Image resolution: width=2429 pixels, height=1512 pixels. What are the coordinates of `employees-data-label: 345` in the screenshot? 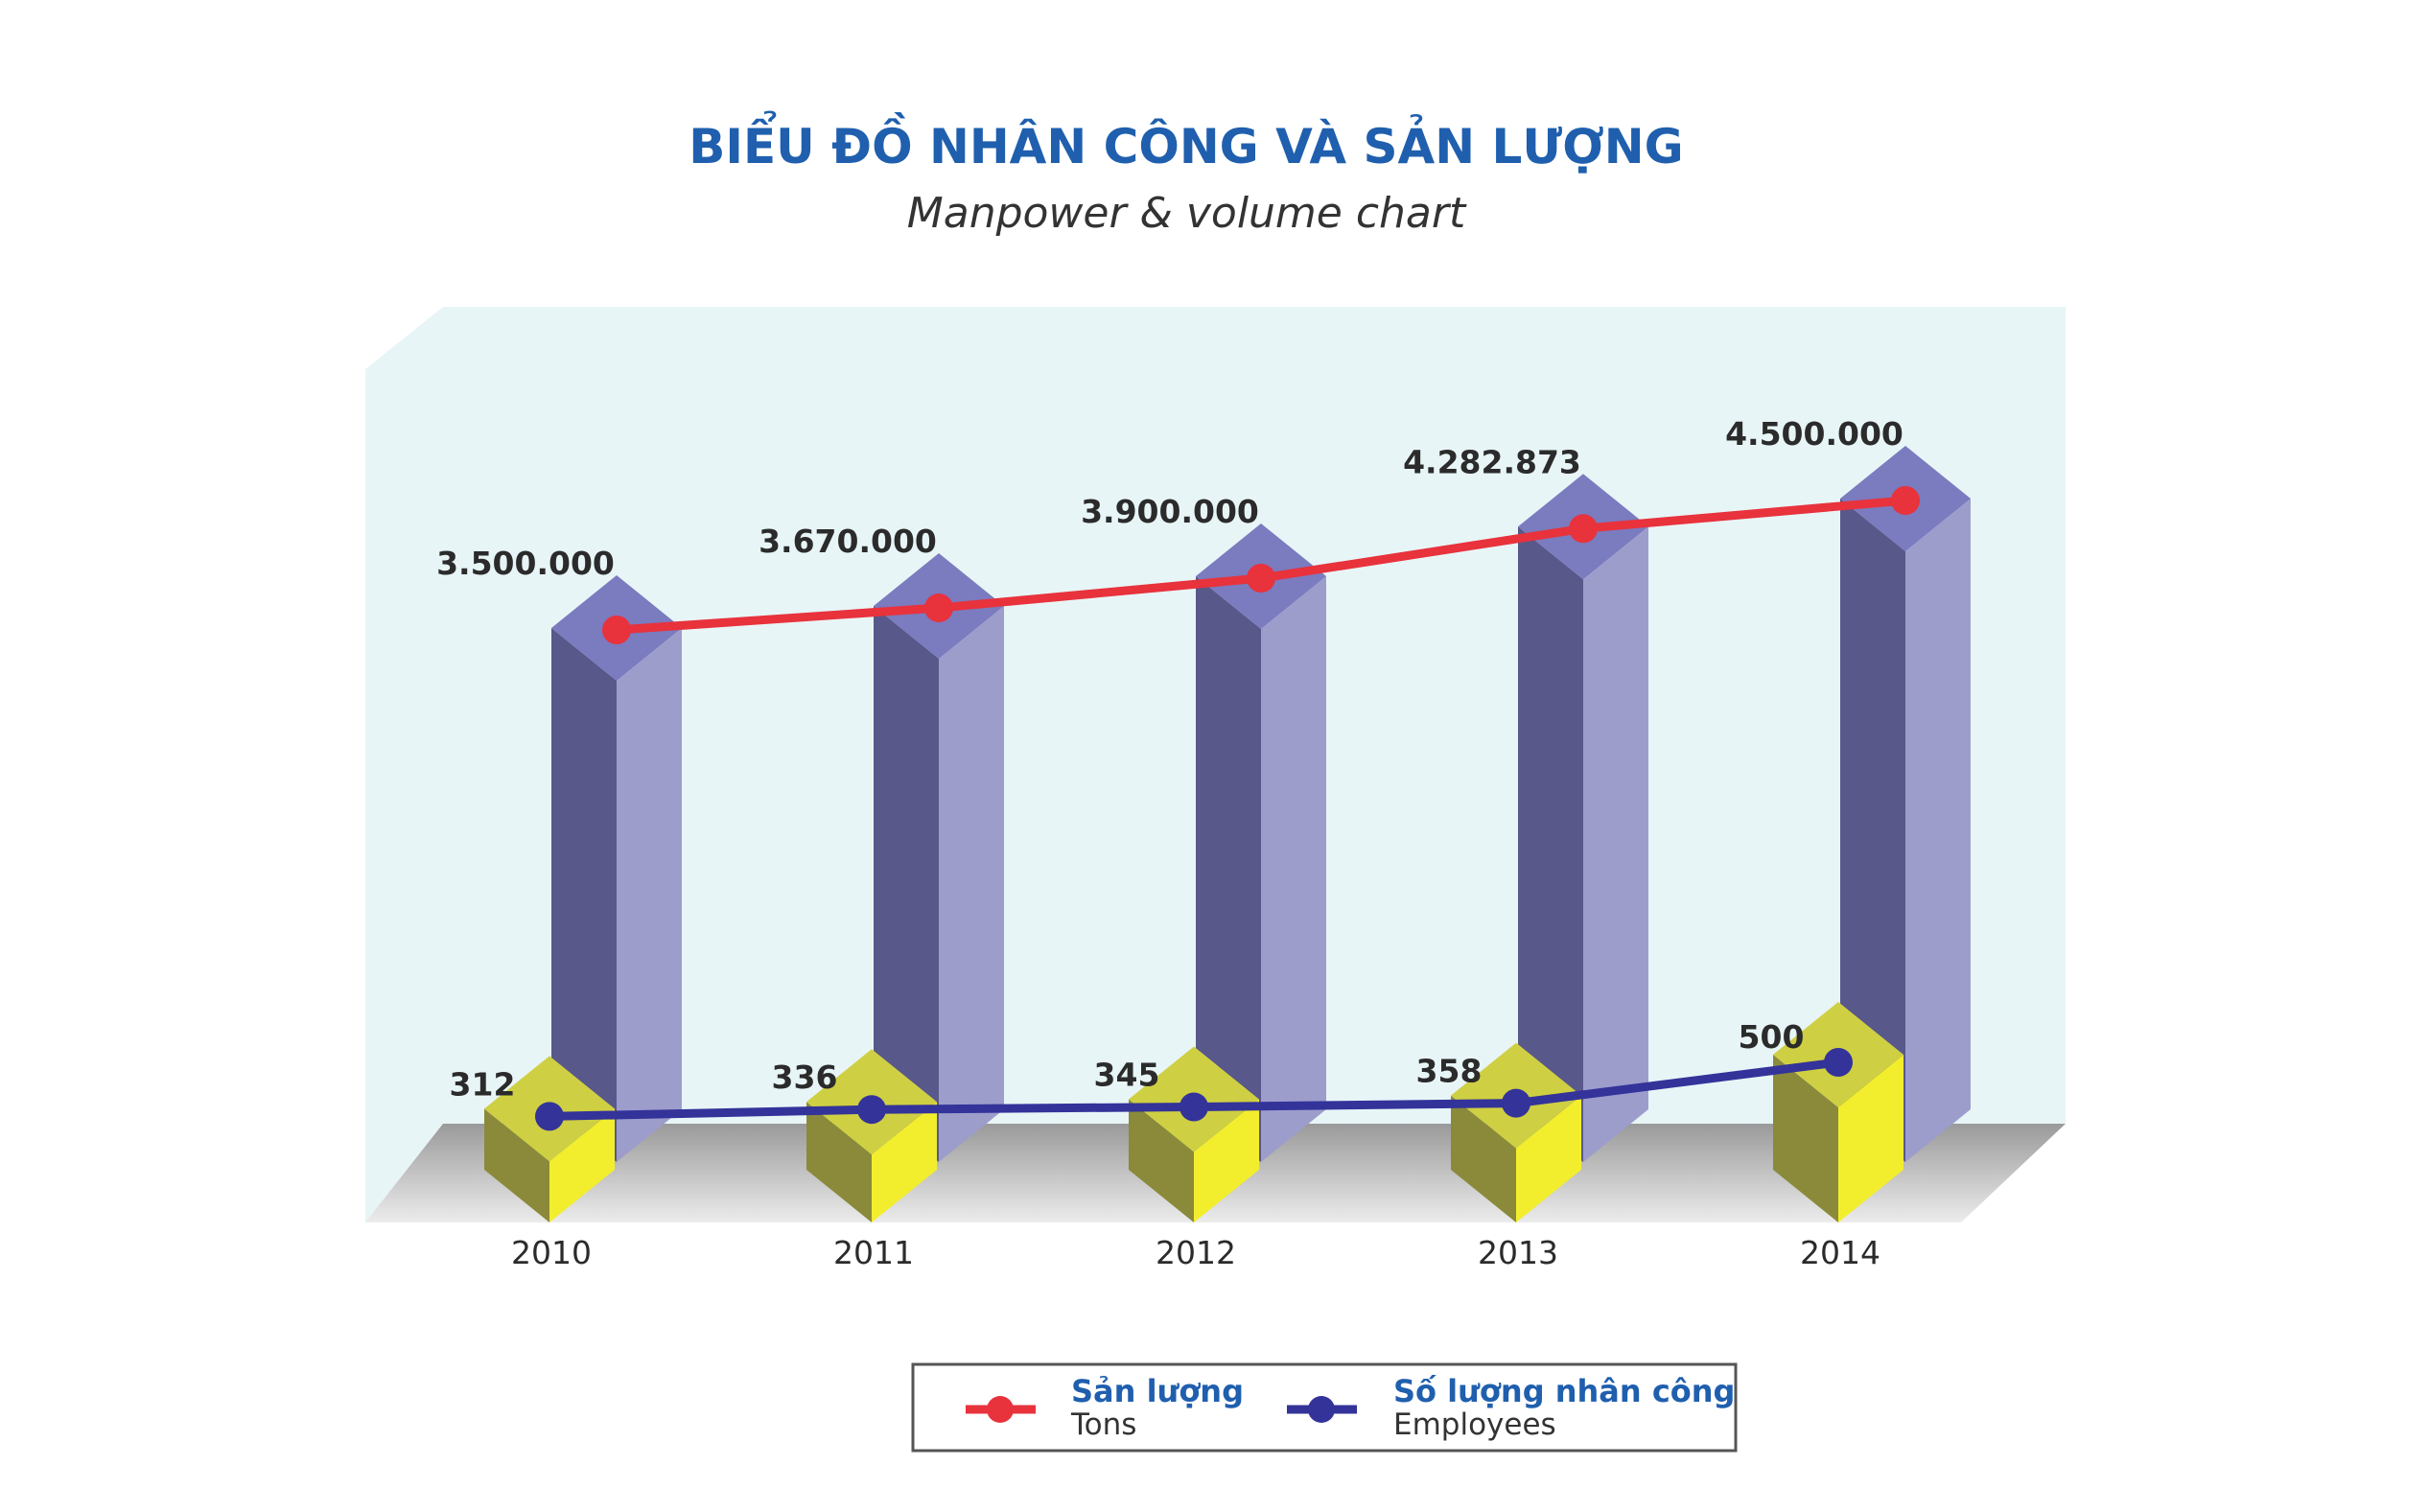 It's located at (1127, 1075).